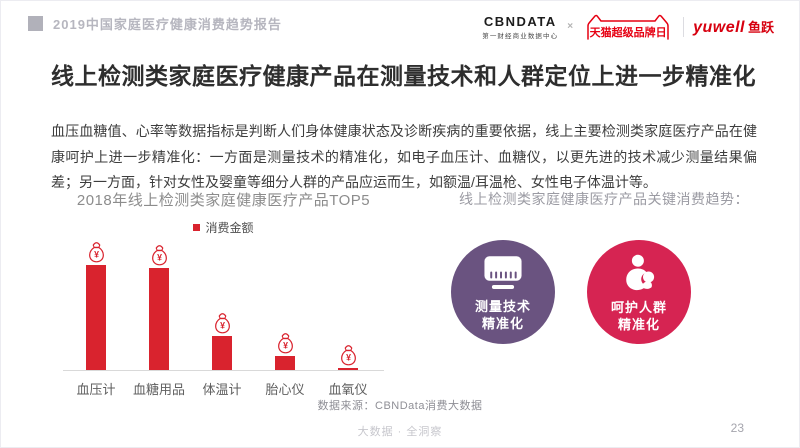 The image size is (800, 448). What do you see at coordinates (348, 389) in the screenshot?
I see `bar-label: 血氧仪` at bounding box center [348, 389].